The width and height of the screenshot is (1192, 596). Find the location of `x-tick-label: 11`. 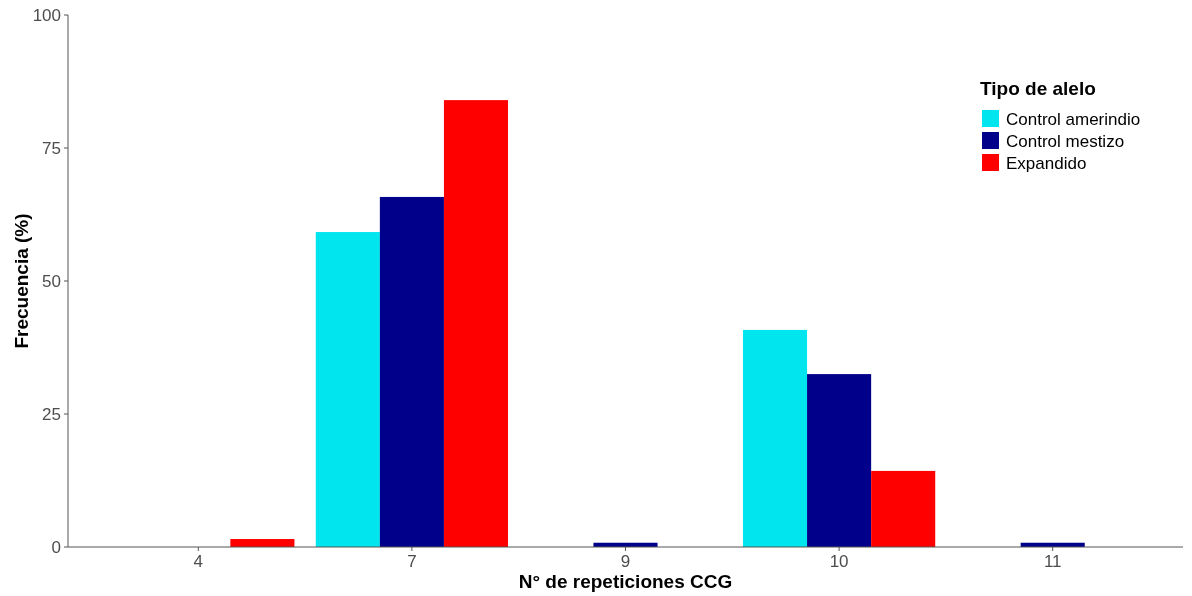

x-tick-label: 11 is located at coordinates (1052, 561).